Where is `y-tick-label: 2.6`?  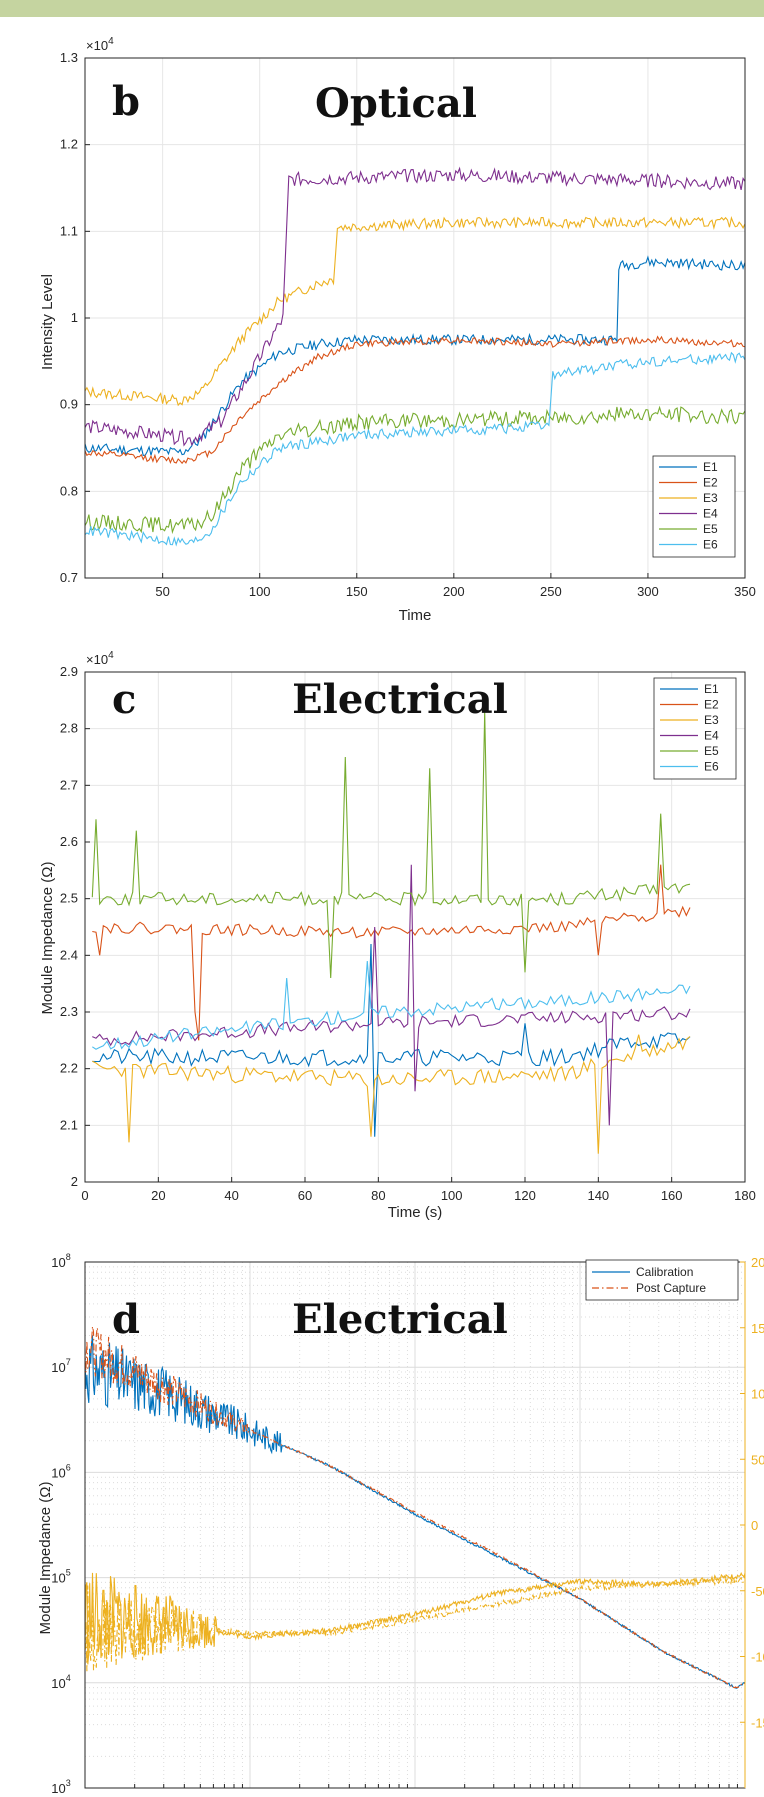
y-tick-label: 2.6 is located at coordinates (69, 841).